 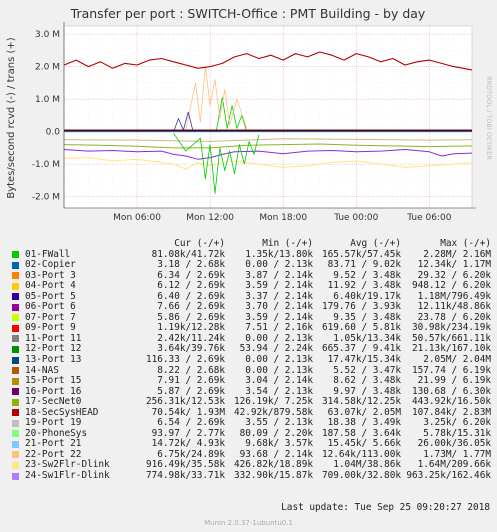 I want to click on legend-name: 02-Copier, so click(x=50, y=265).